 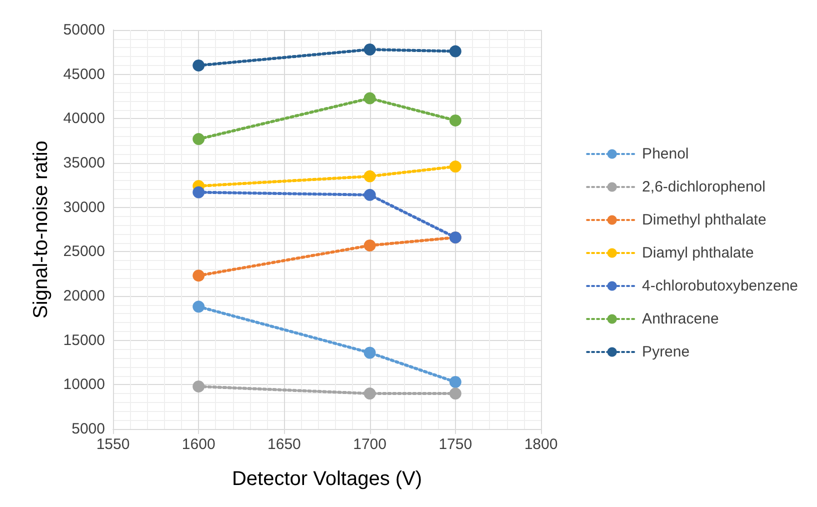 What do you see at coordinates (704, 187) in the screenshot?
I see `legend-label: 2,6-dichlorophenol` at bounding box center [704, 187].